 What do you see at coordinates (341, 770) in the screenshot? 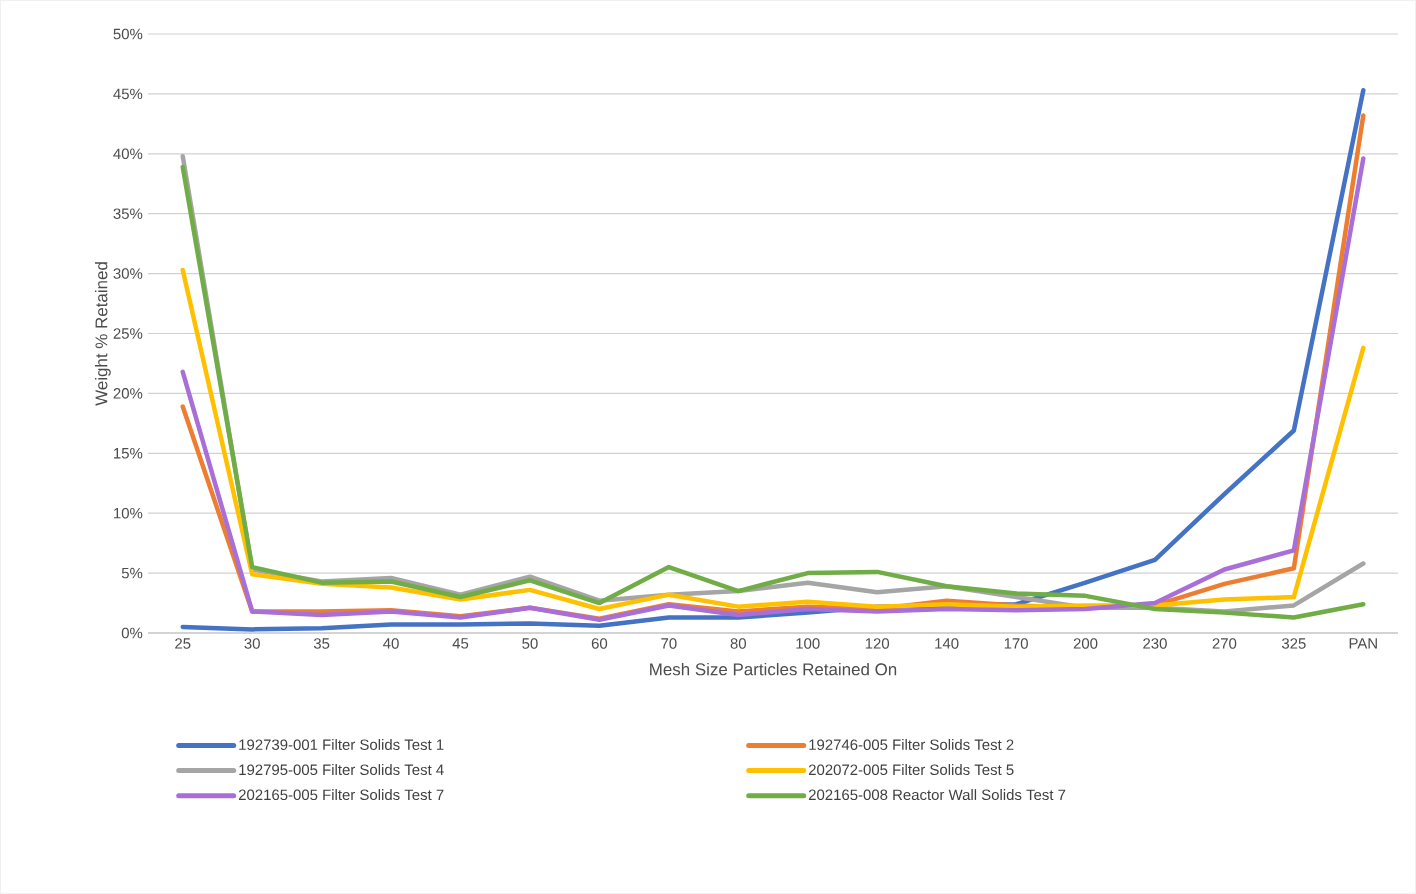
I see `legend-label: 192795-005 Filter Solids Test 4` at bounding box center [341, 770].